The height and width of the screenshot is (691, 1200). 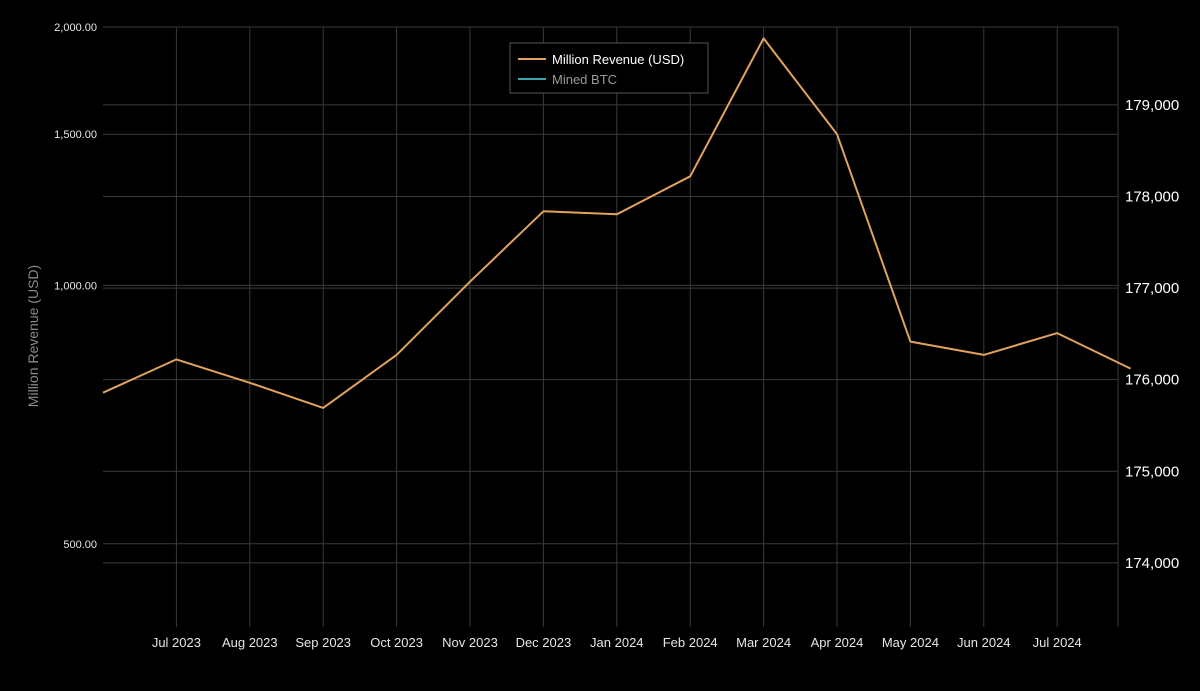 I want to click on y-tick-label: 1,000.00, so click(x=75, y=286).